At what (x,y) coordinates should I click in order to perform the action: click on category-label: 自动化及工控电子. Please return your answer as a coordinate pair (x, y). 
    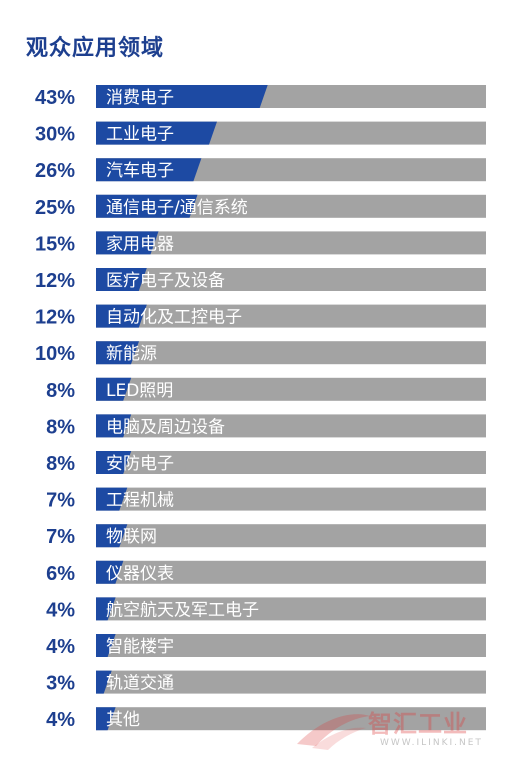
    Looking at the image, I should click on (174, 318).